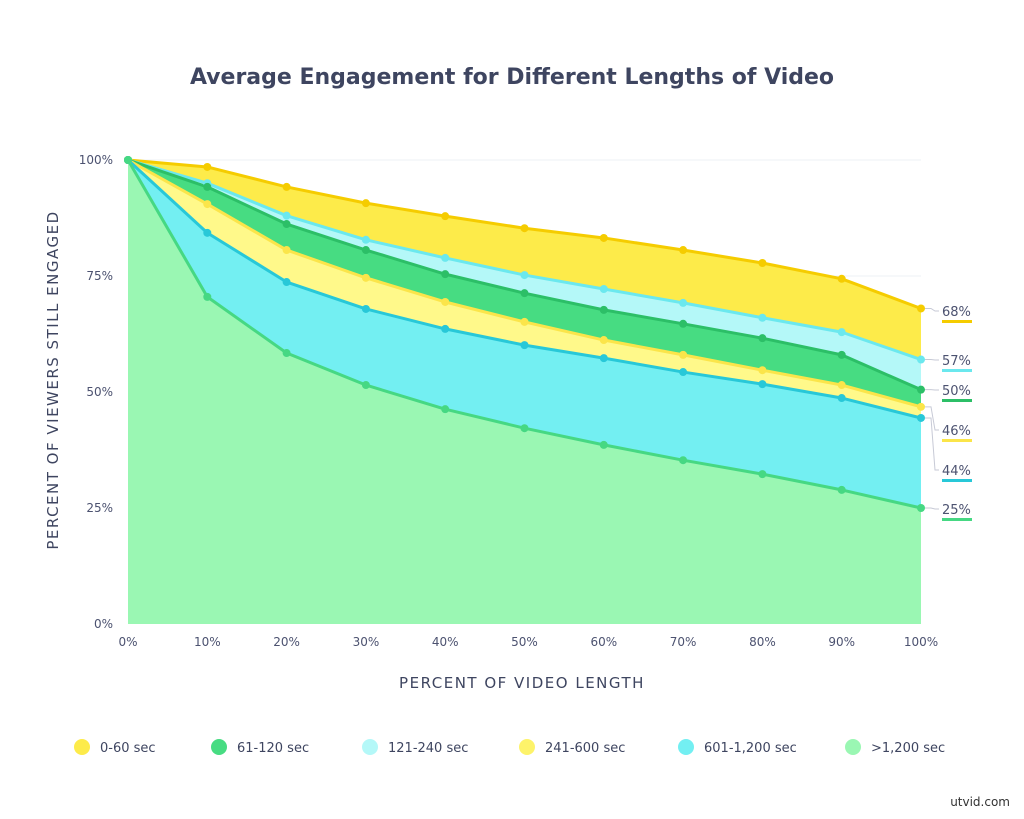 Image resolution: width=1024 pixels, height=819 pixels. I want to click on y-tick-label: 25%, so click(99, 508).